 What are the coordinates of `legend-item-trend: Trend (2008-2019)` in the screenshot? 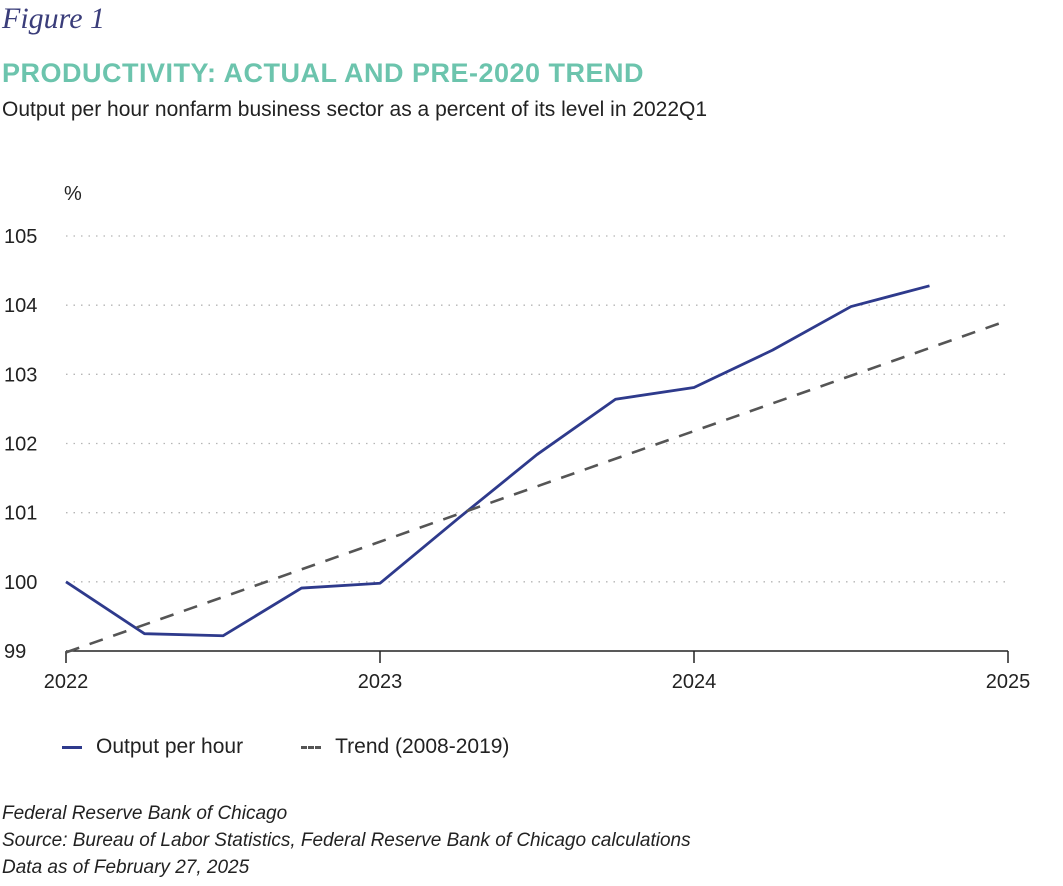 It's located at (405, 747).